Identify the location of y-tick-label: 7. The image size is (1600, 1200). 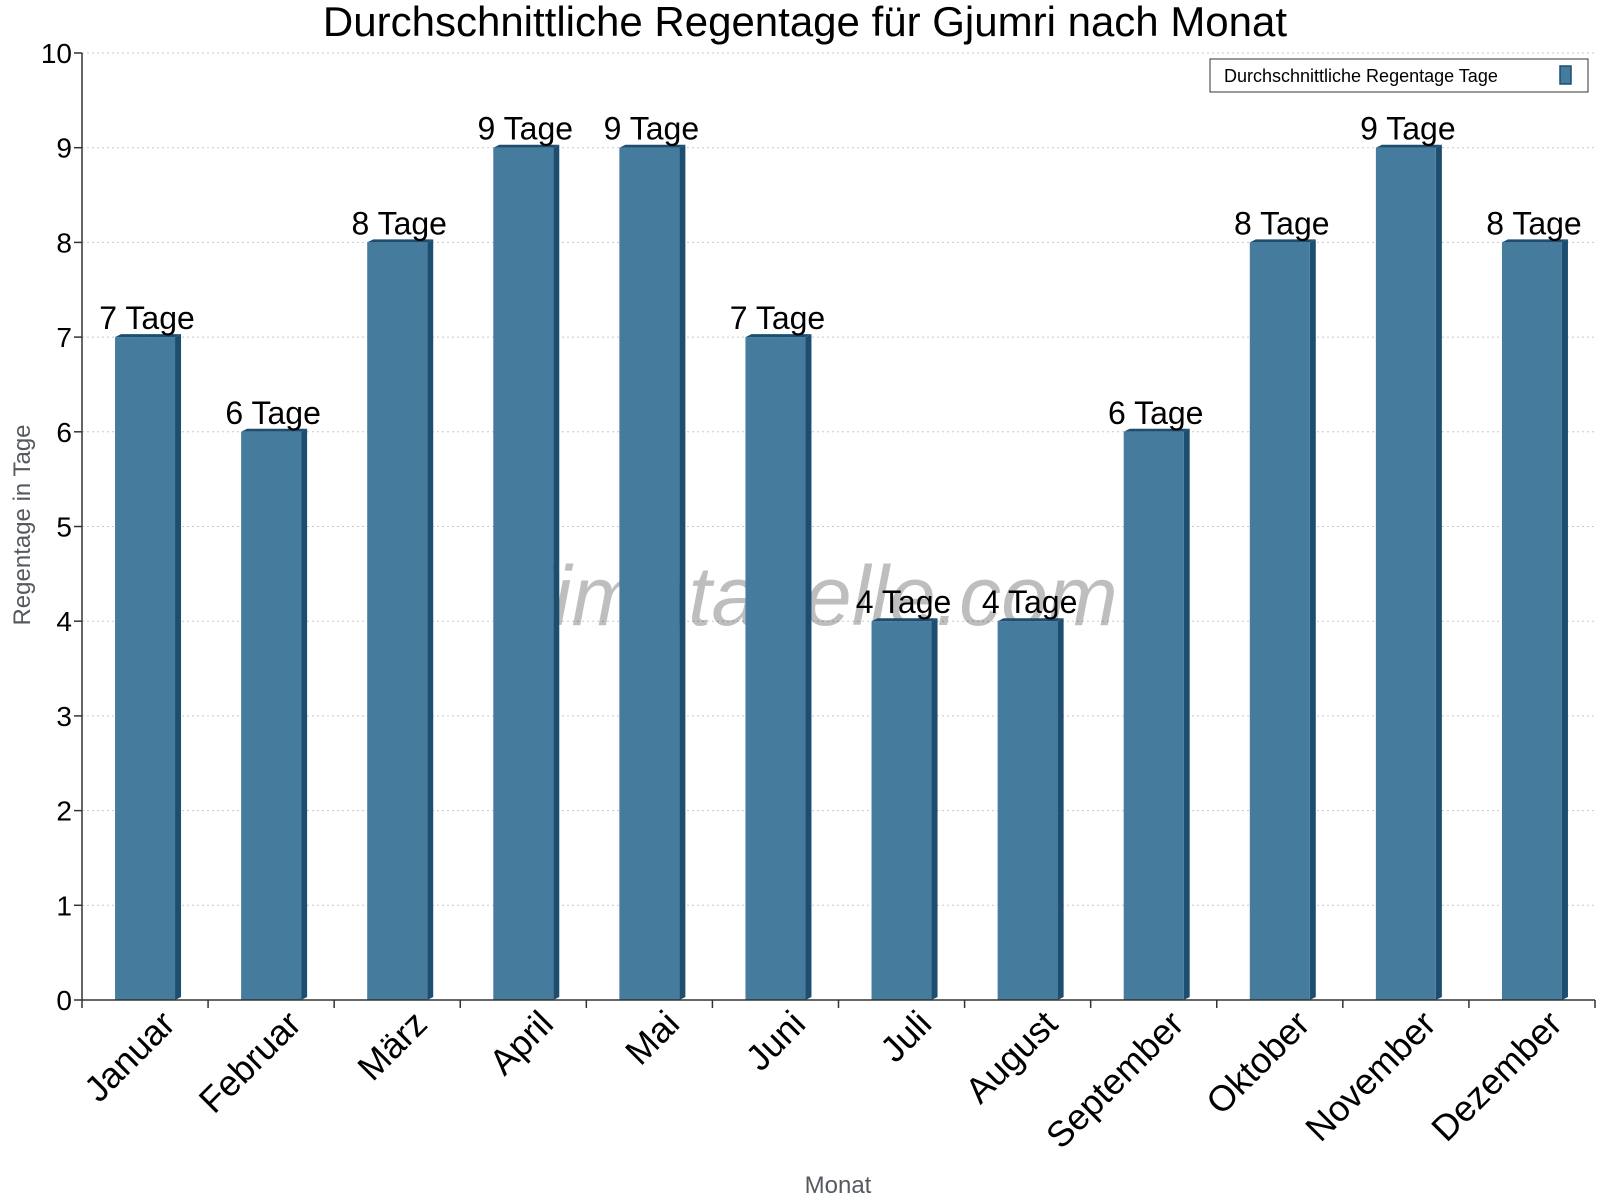
(64, 337).